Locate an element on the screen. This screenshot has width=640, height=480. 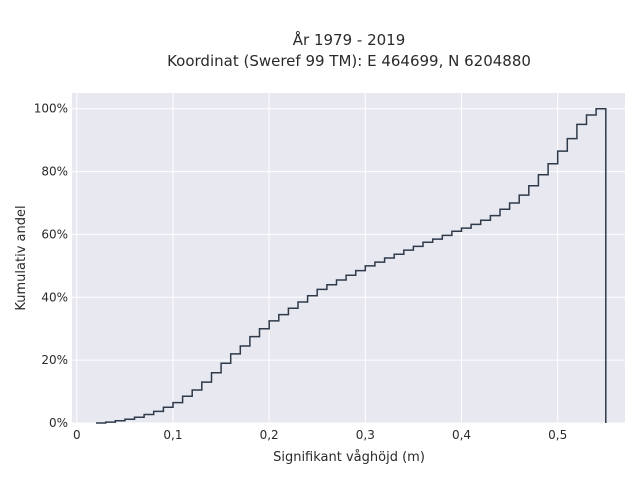
y-axis-ticks: 0% 20% 40% 60% 80% 100% is located at coordinates (51, 266).